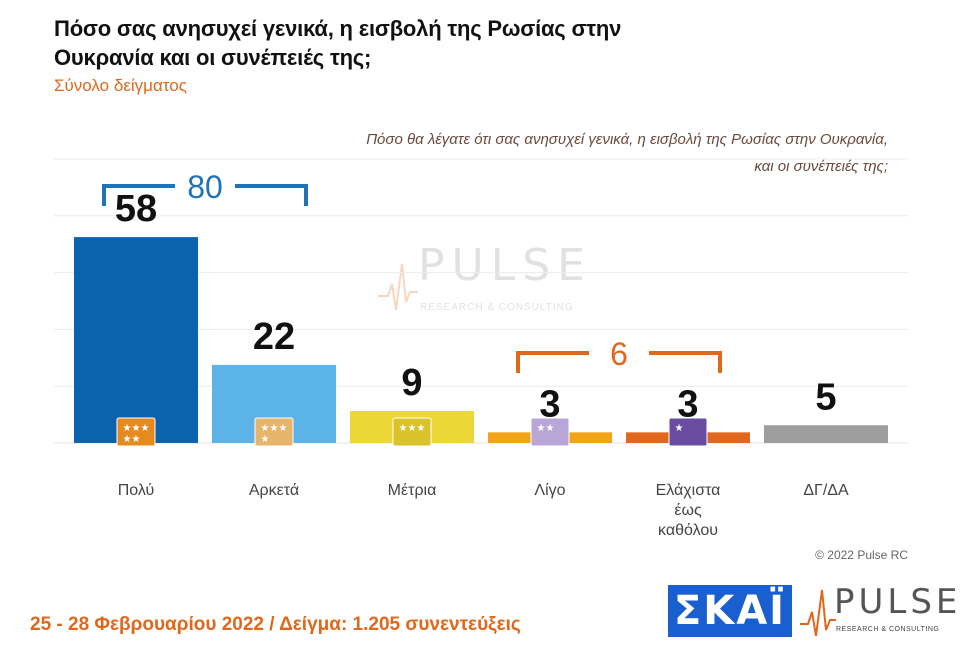  What do you see at coordinates (120, 85) in the screenshot?
I see `chart-subtitle: Σύνολο δείγματος` at bounding box center [120, 85].